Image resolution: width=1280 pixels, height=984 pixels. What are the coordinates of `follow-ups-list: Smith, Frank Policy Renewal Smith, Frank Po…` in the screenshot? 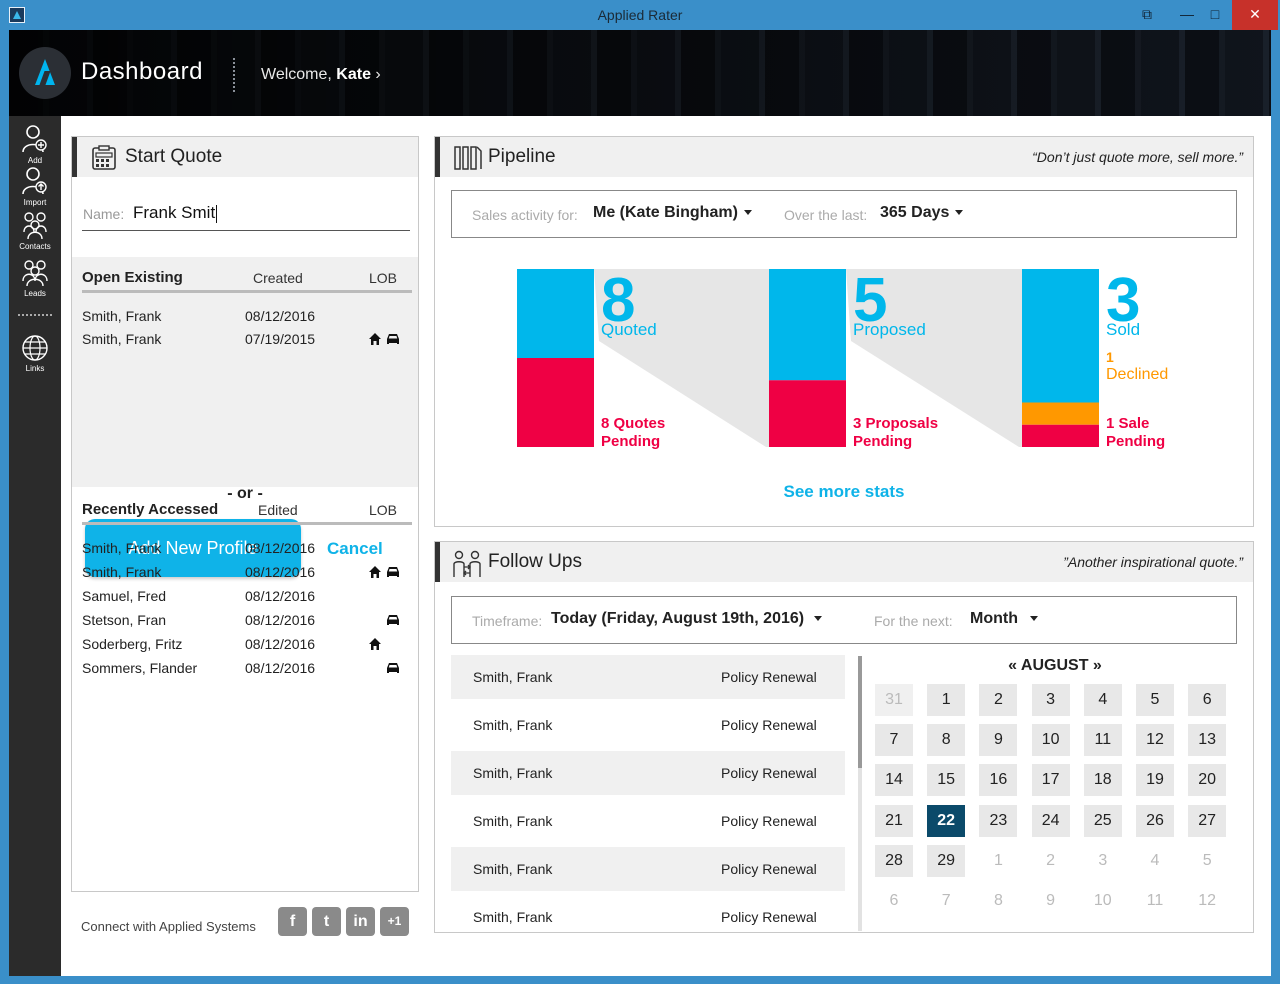 It's located at (648, 793).